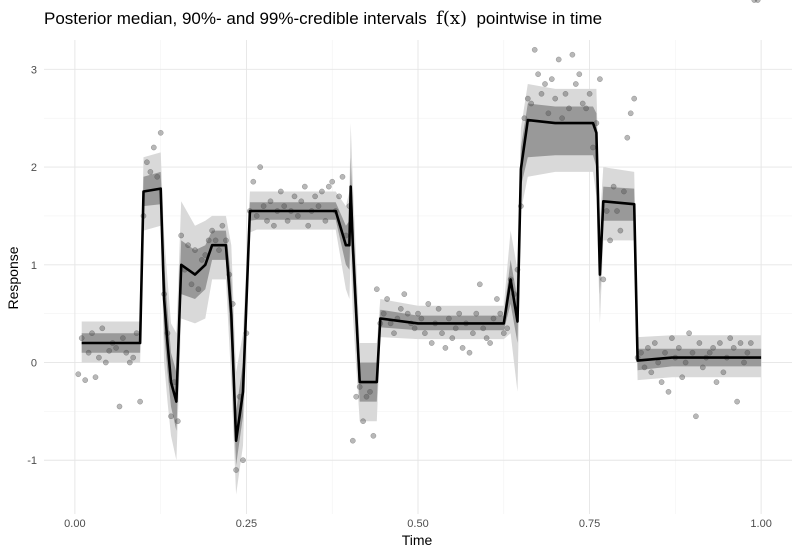 This screenshot has height=556, width=800. I want to click on y-tick-label: 1, so click(34, 266).